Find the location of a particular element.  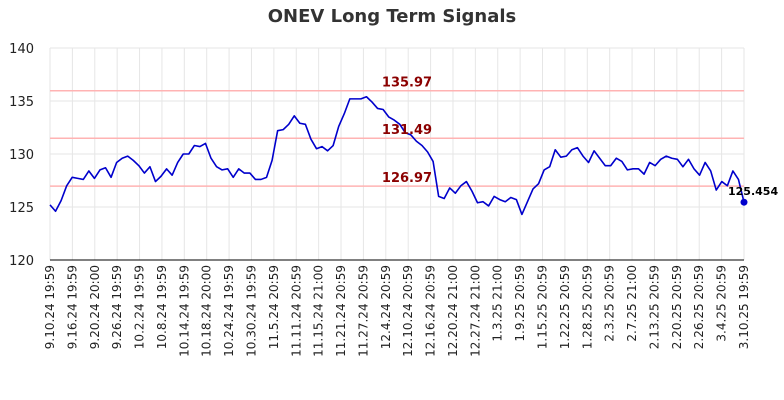

last-point-marker is located at coordinates (744, 202).